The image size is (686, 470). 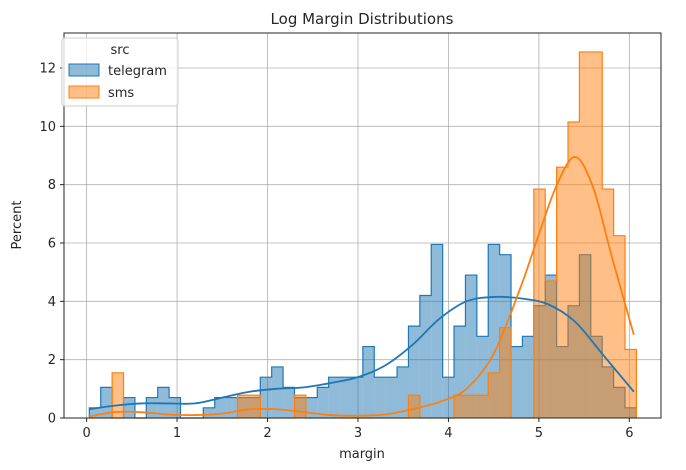 What do you see at coordinates (52, 419) in the screenshot?
I see `y-tick-label-0: 0` at bounding box center [52, 419].